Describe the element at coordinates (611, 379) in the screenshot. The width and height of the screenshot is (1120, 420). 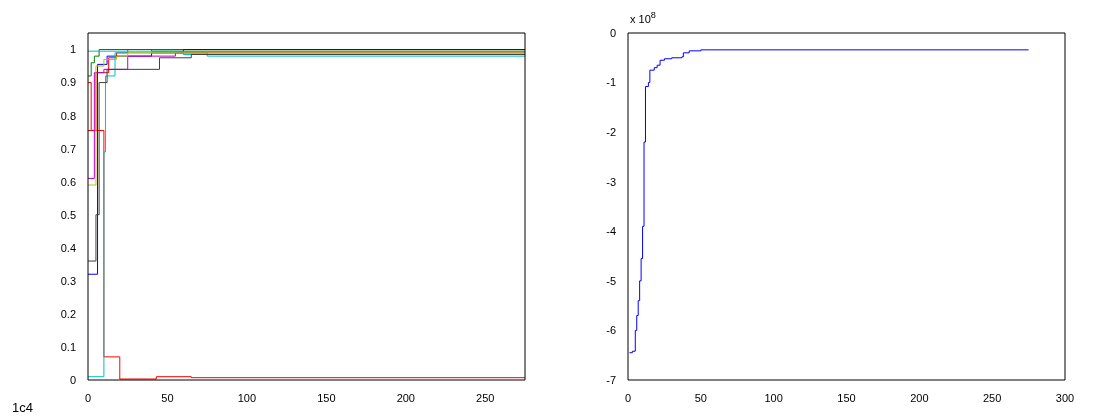
I see `y-tick-label: -7` at that location.